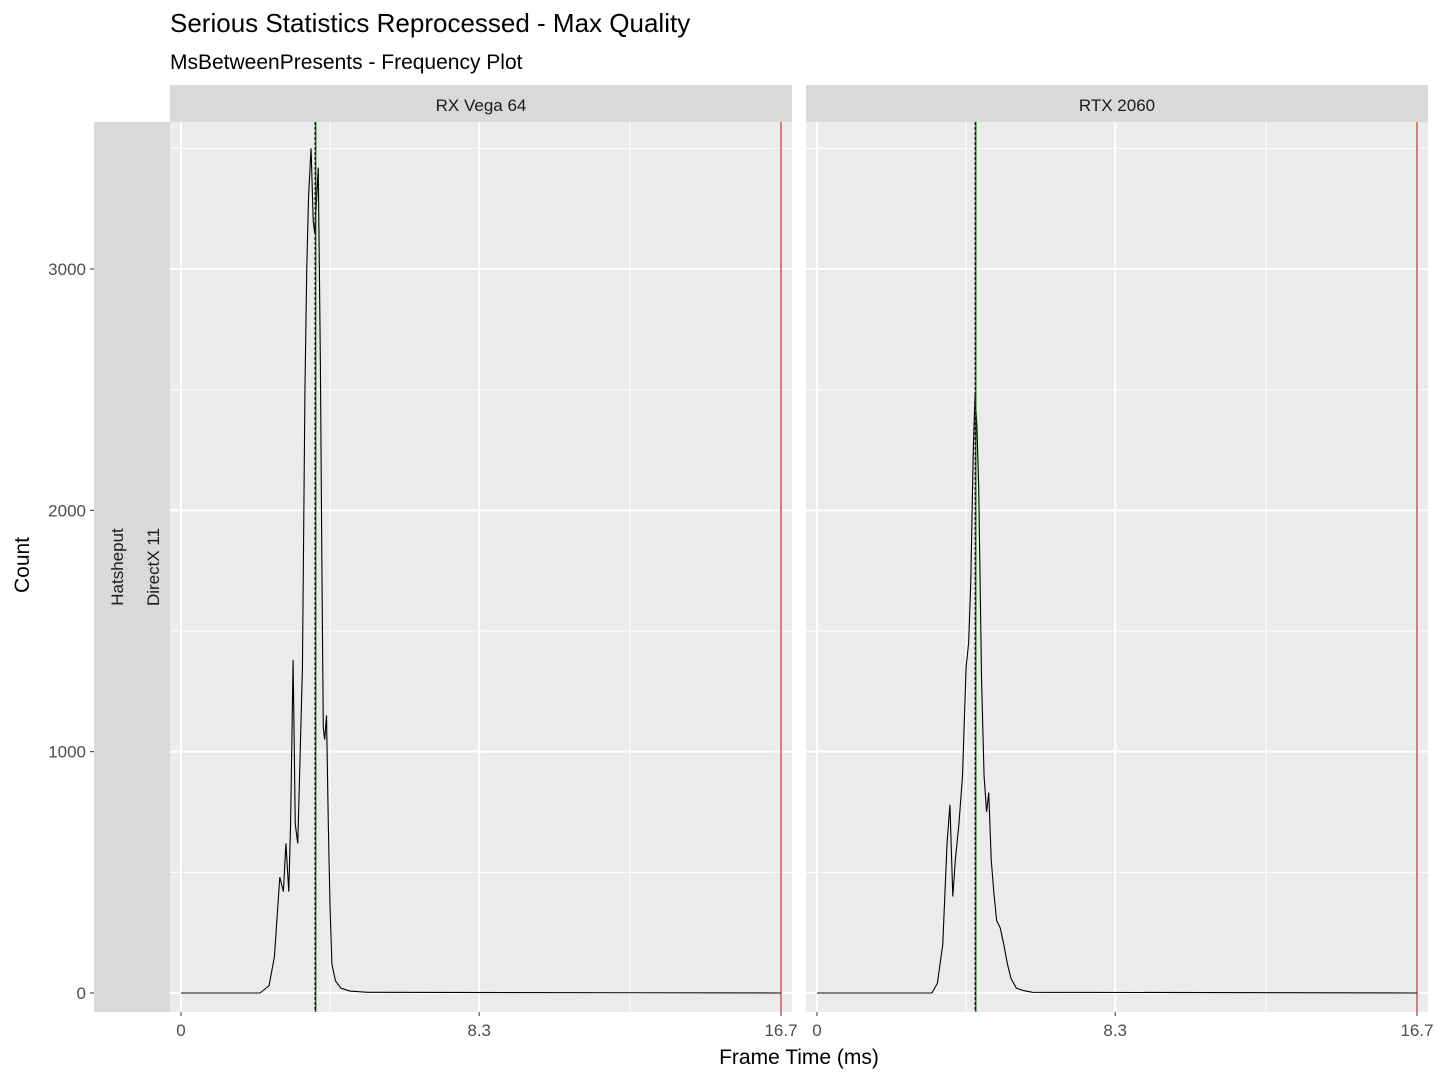 The width and height of the screenshot is (1440, 1080). Describe the element at coordinates (346, 62) in the screenshot. I see `chart-subtitle: MsBetweenPresents - Frequency Plot` at that location.